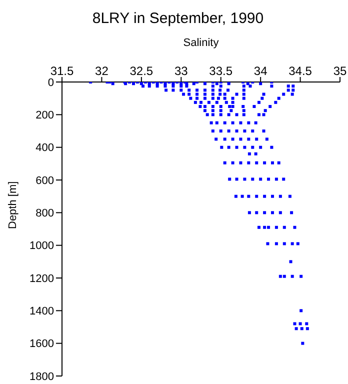  What do you see at coordinates (142, 71) in the screenshot?
I see `x-tick-label: 32.5` at bounding box center [142, 71].